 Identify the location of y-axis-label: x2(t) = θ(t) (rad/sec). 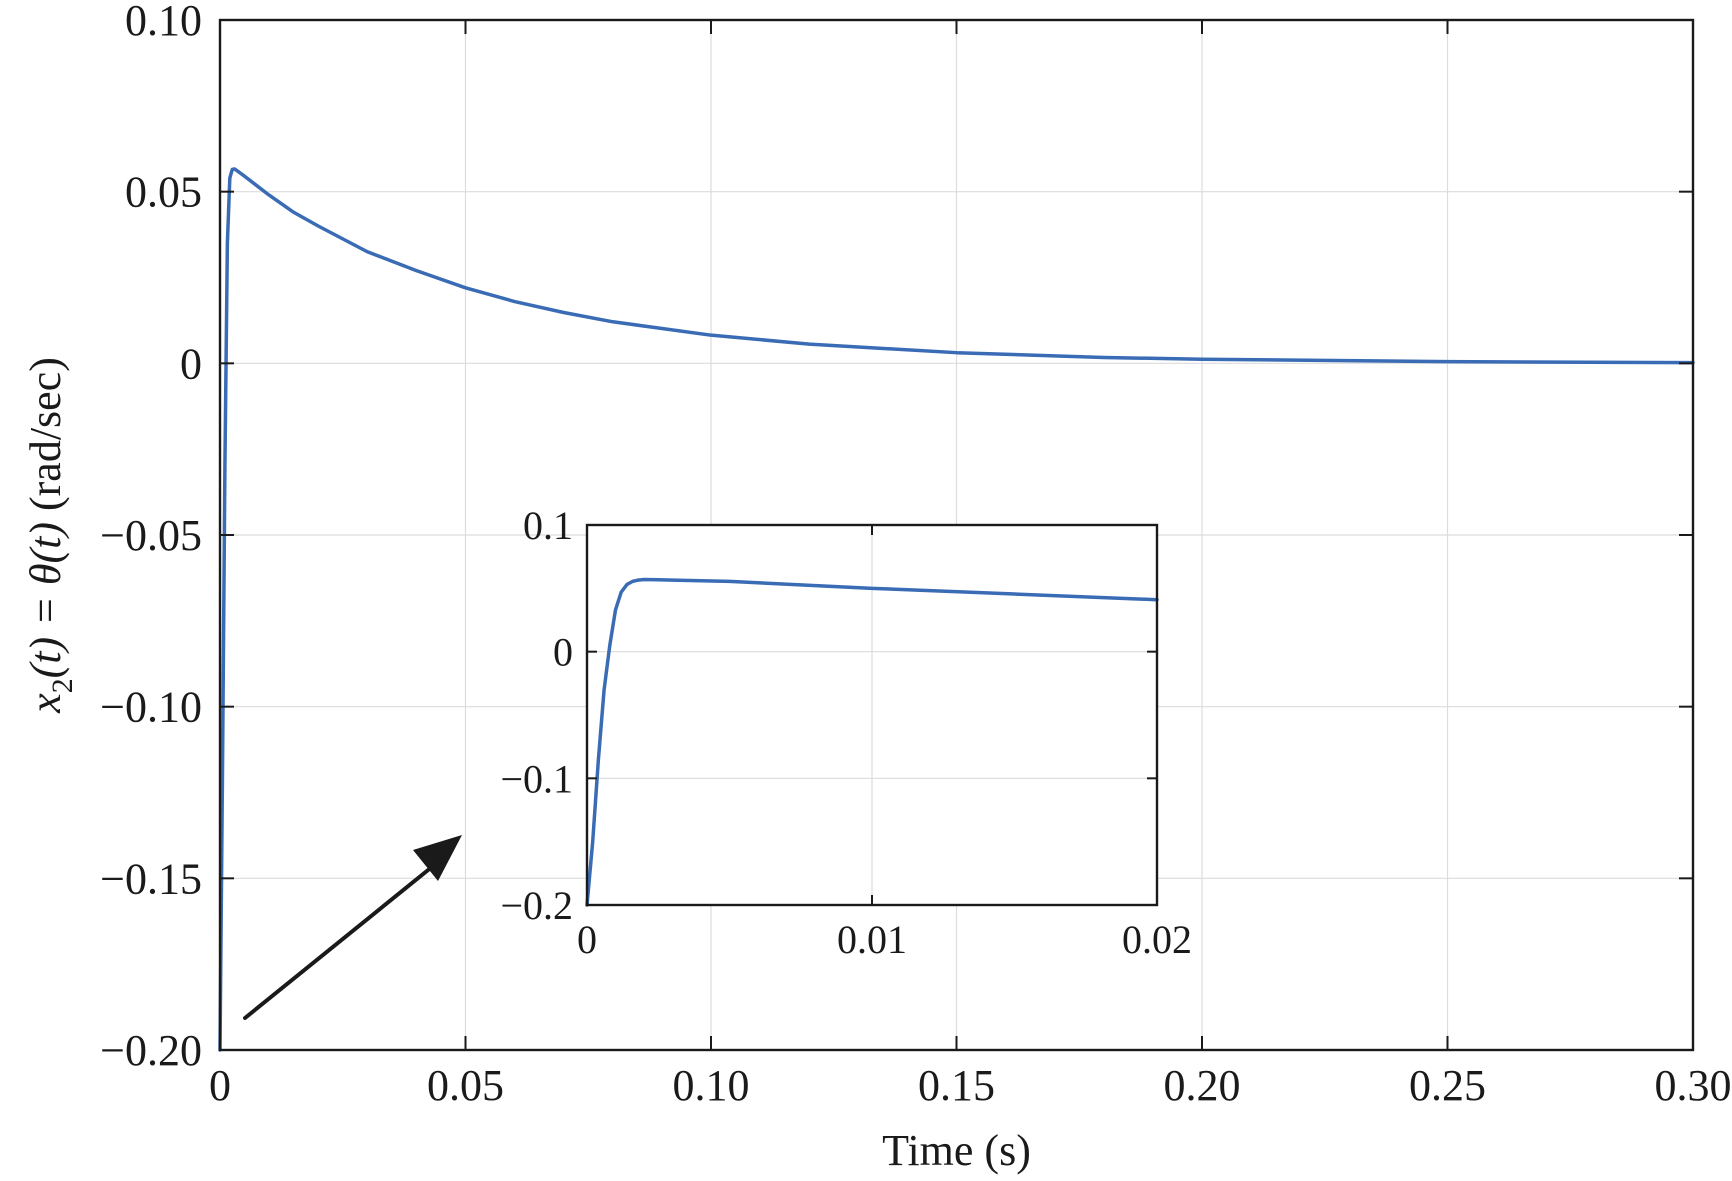
(50, 535).